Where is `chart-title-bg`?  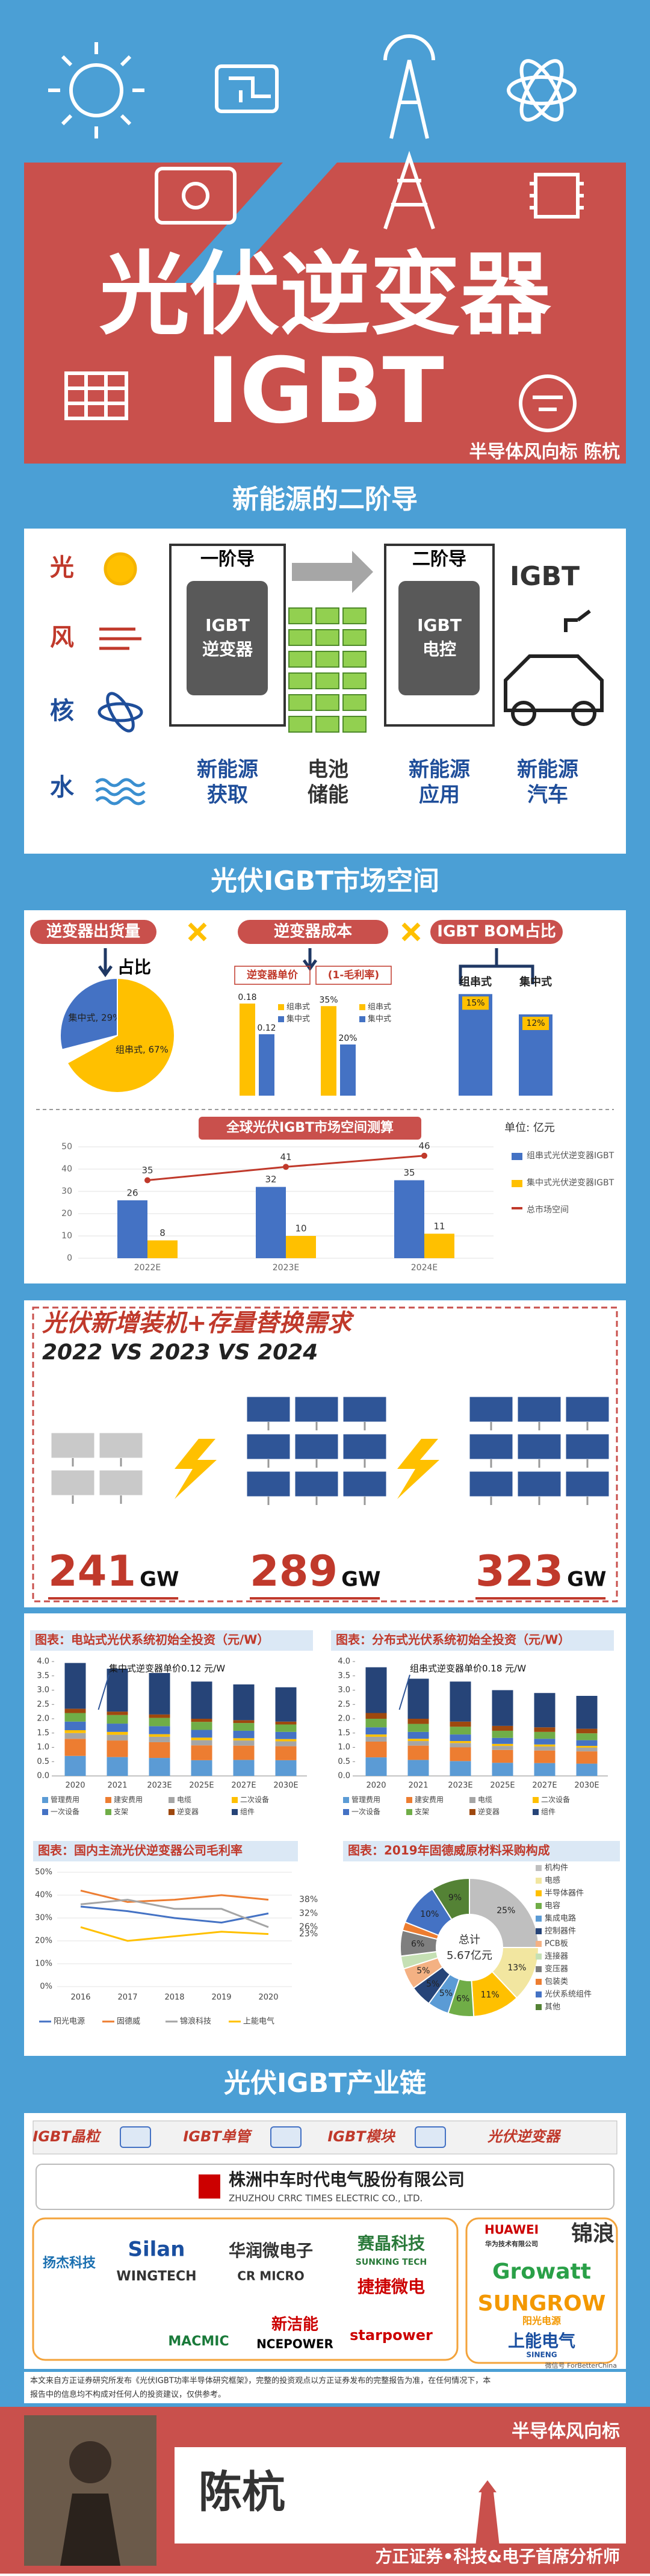
chart-title-bg is located at coordinates (481, 1851).